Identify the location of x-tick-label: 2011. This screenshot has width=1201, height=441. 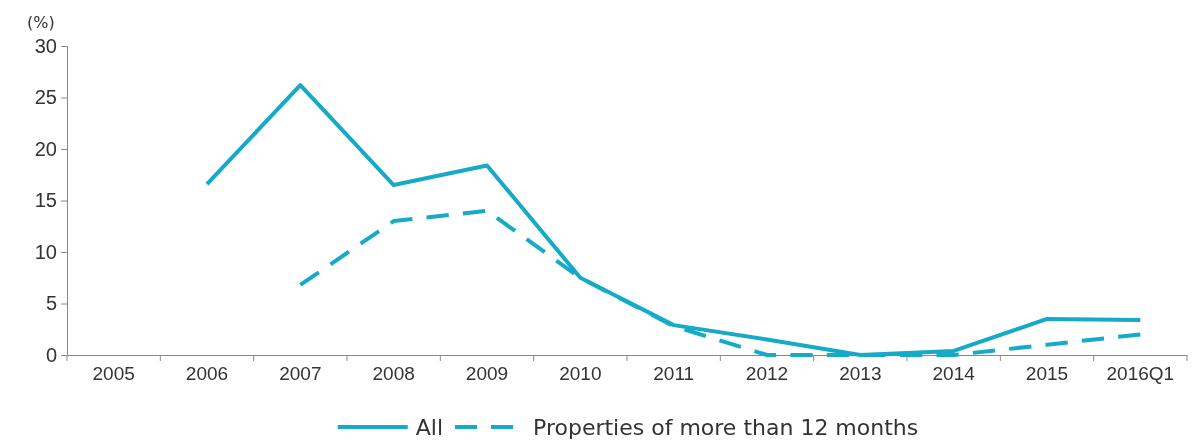
(674, 374).